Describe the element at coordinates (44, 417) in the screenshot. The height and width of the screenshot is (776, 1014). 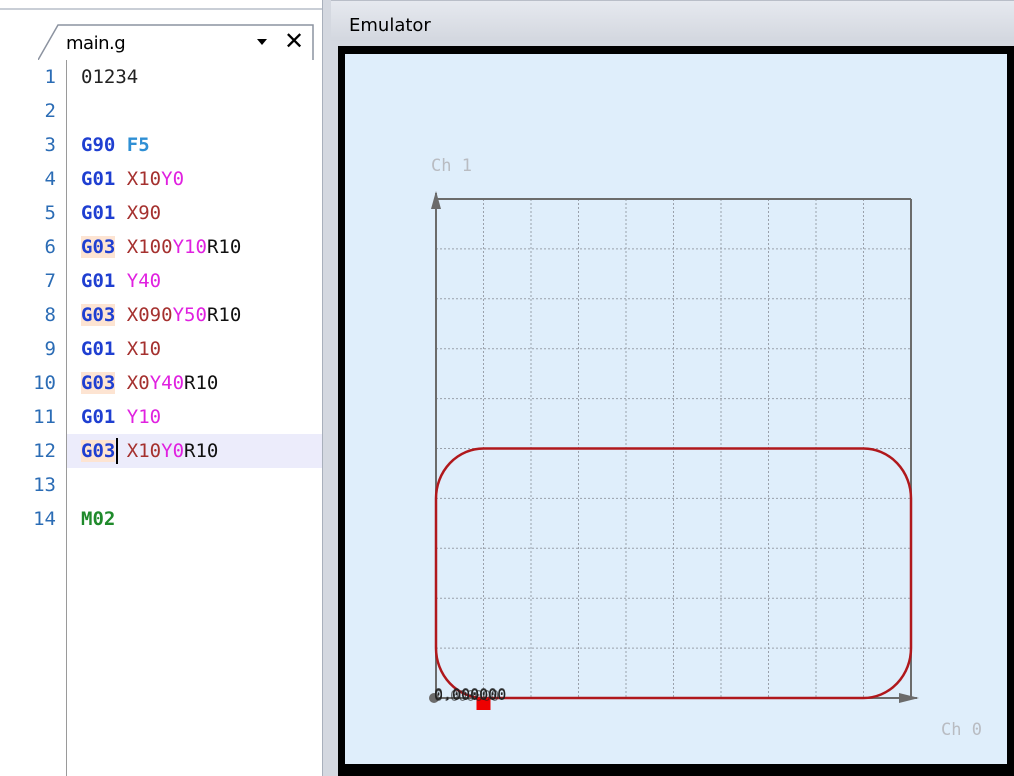
I see `line-number: 11` at that location.